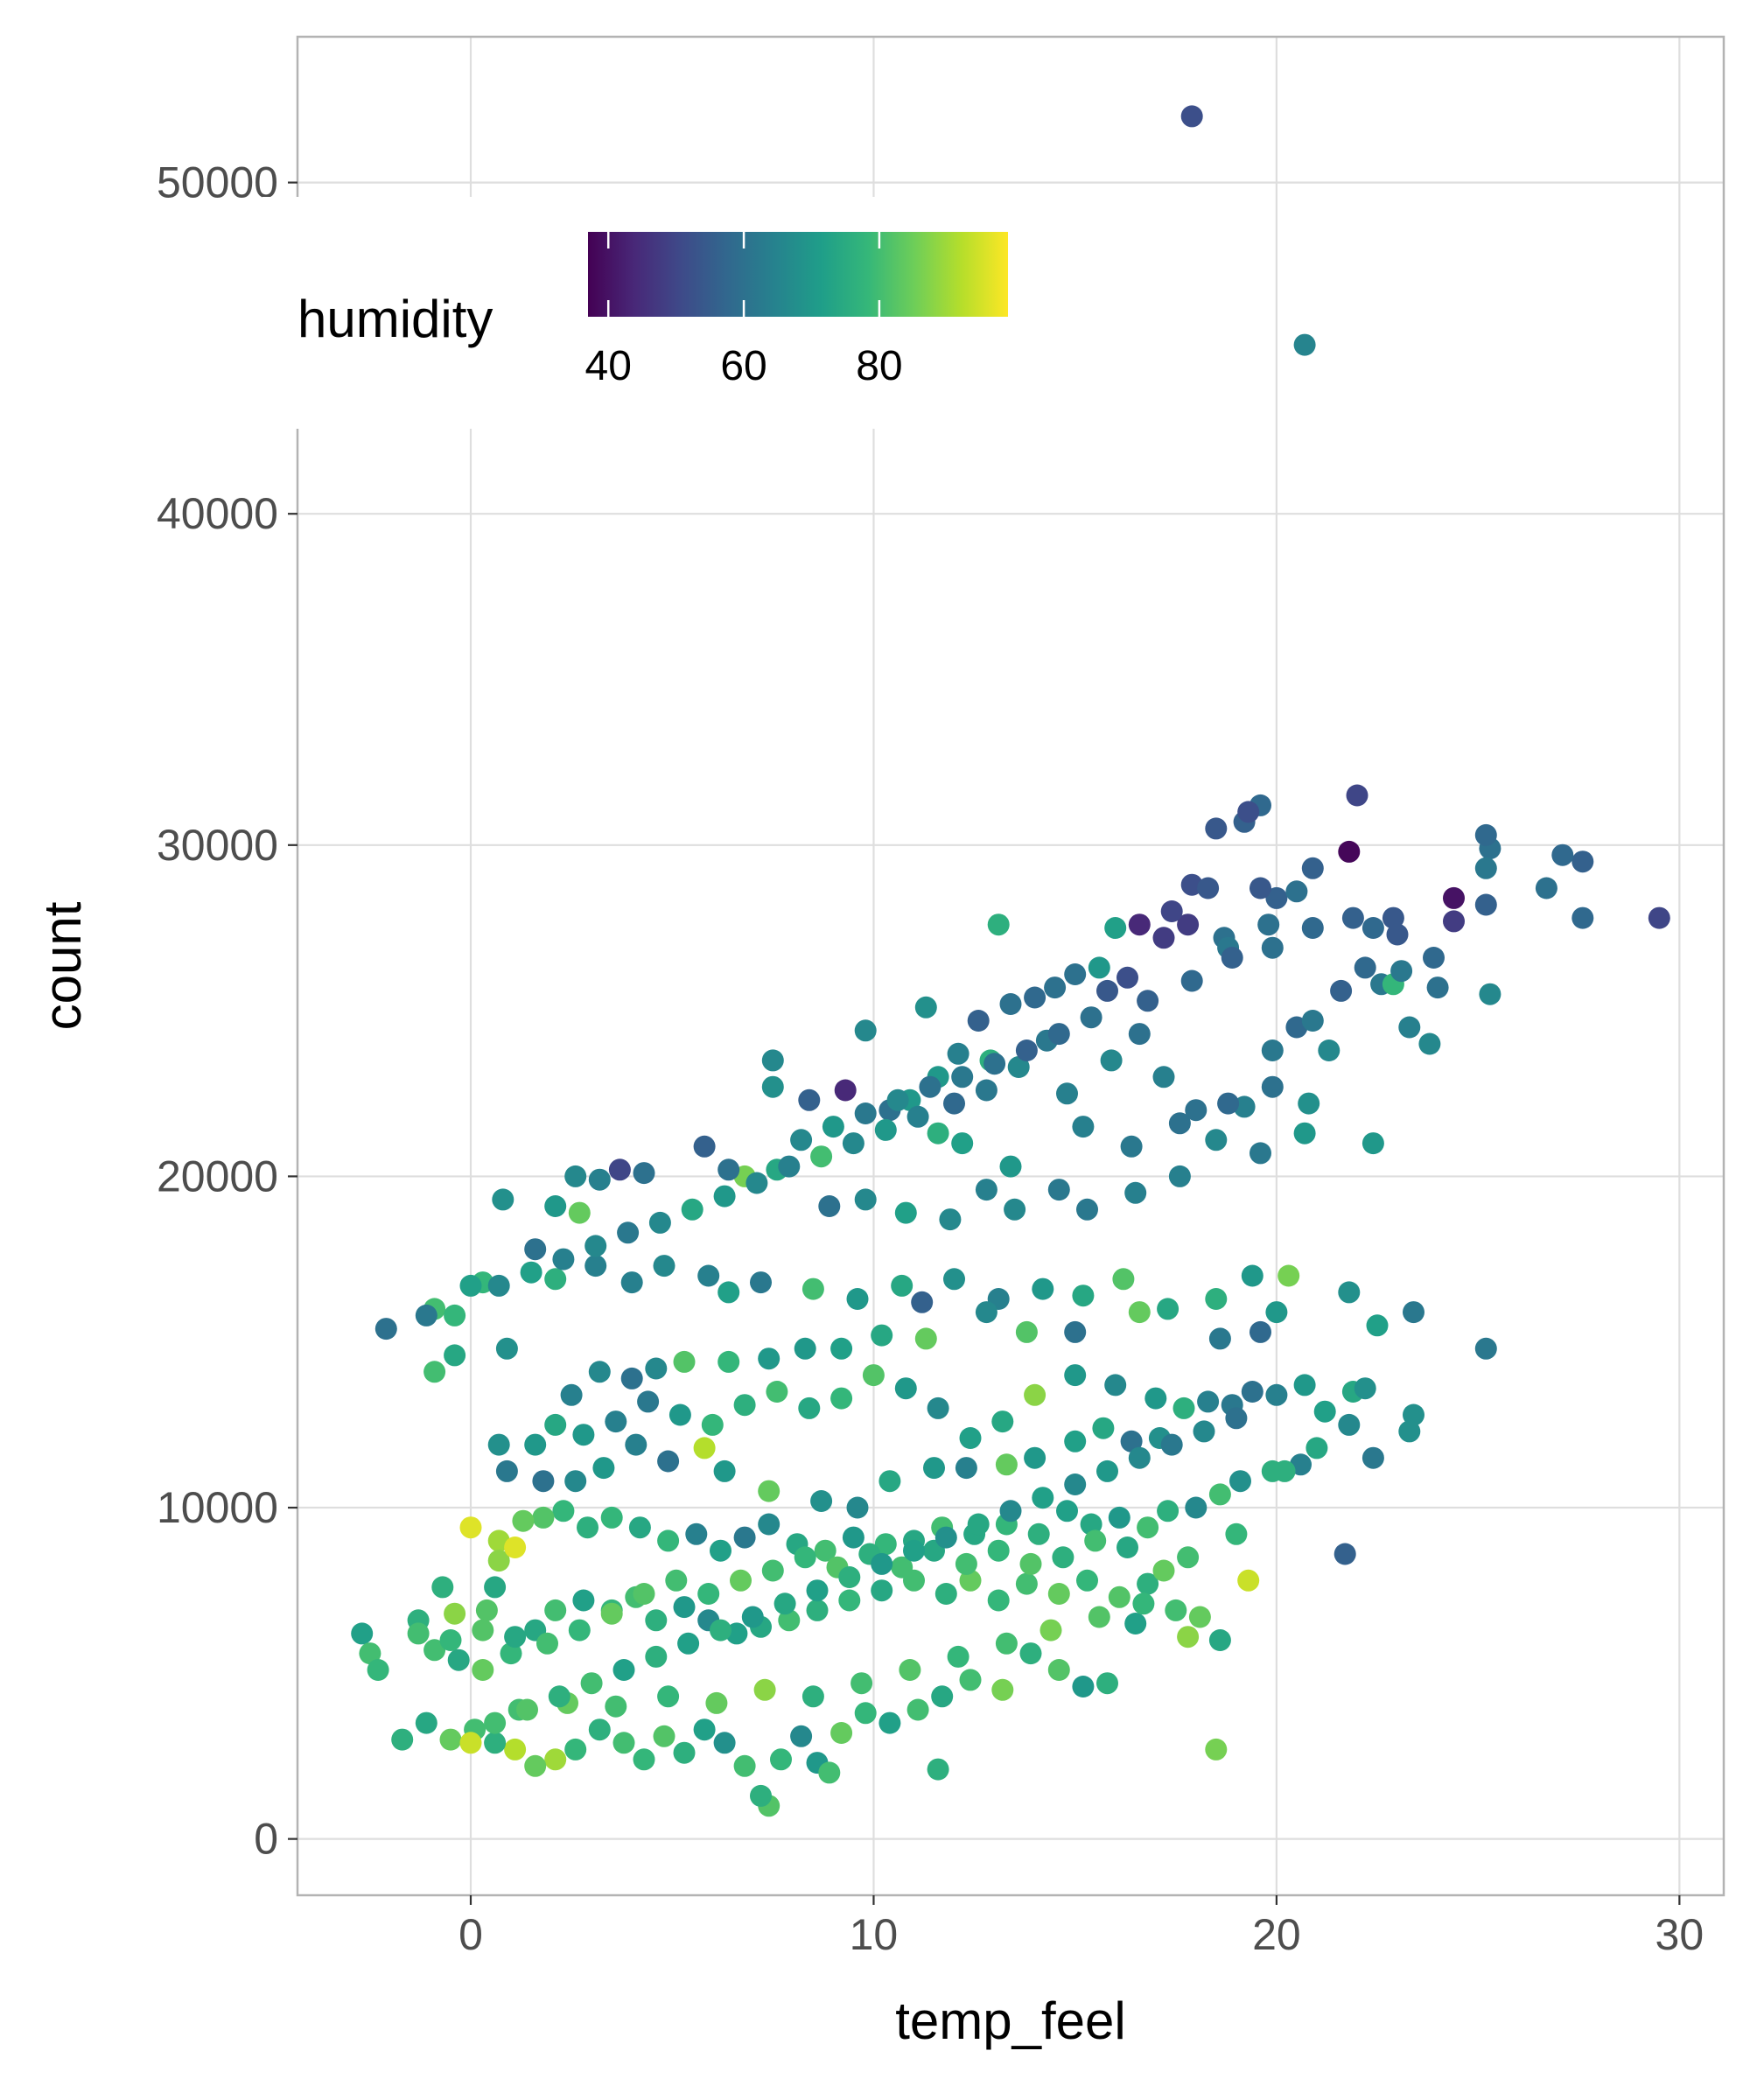 This screenshot has height=2100, width=1750. What do you see at coordinates (217, 182) in the screenshot?
I see `y-tick-label-5: 50000` at bounding box center [217, 182].